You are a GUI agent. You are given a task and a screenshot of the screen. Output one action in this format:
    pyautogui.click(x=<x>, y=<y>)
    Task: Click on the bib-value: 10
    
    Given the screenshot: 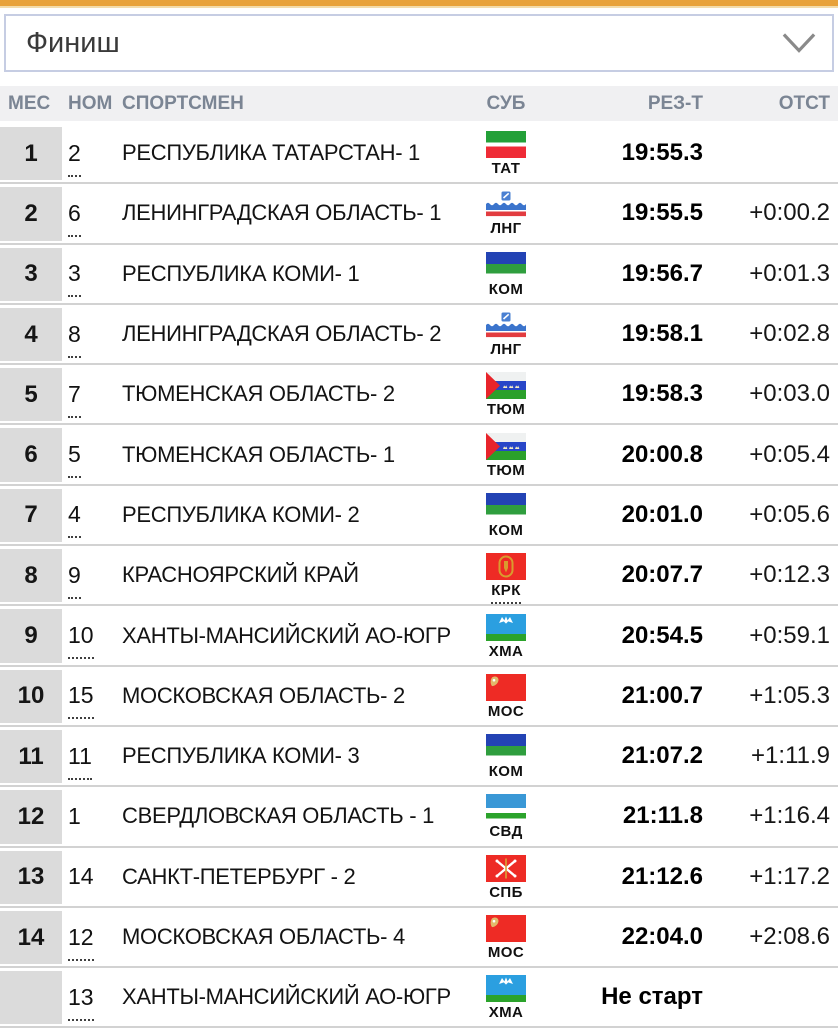 What is the action you would take?
    pyautogui.click(x=81, y=641)
    